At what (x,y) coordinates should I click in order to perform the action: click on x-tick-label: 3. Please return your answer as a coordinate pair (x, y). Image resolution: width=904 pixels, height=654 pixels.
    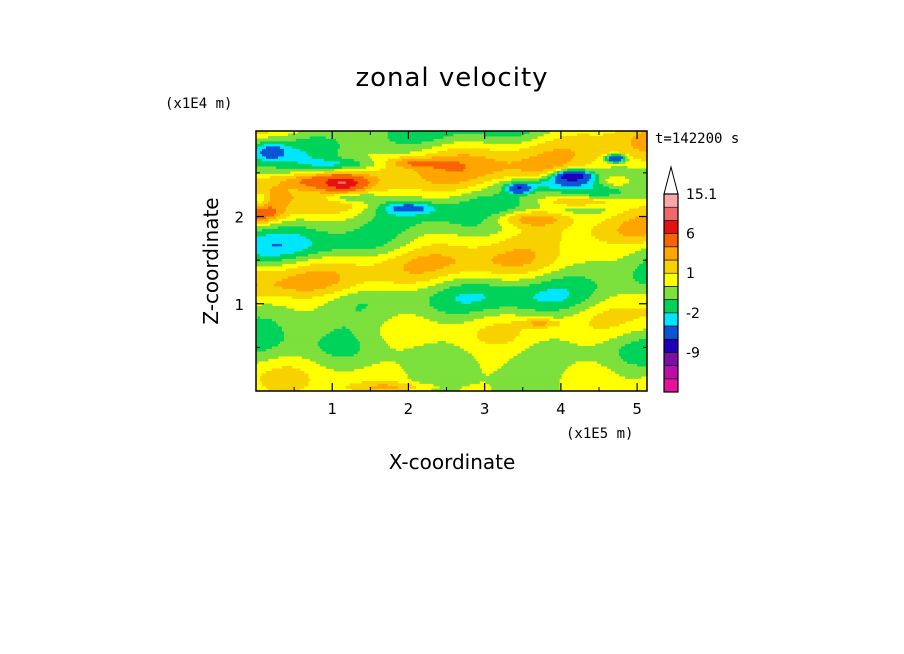
    Looking at the image, I should click on (485, 409).